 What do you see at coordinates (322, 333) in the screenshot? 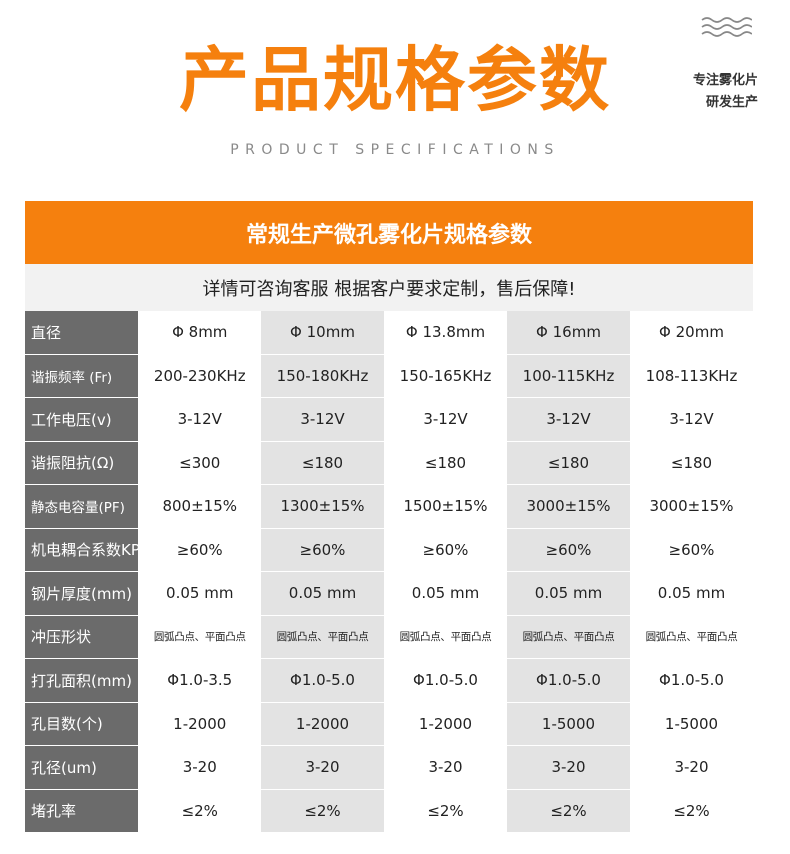
I see `spec-cell: Φ 10mm` at bounding box center [322, 333].